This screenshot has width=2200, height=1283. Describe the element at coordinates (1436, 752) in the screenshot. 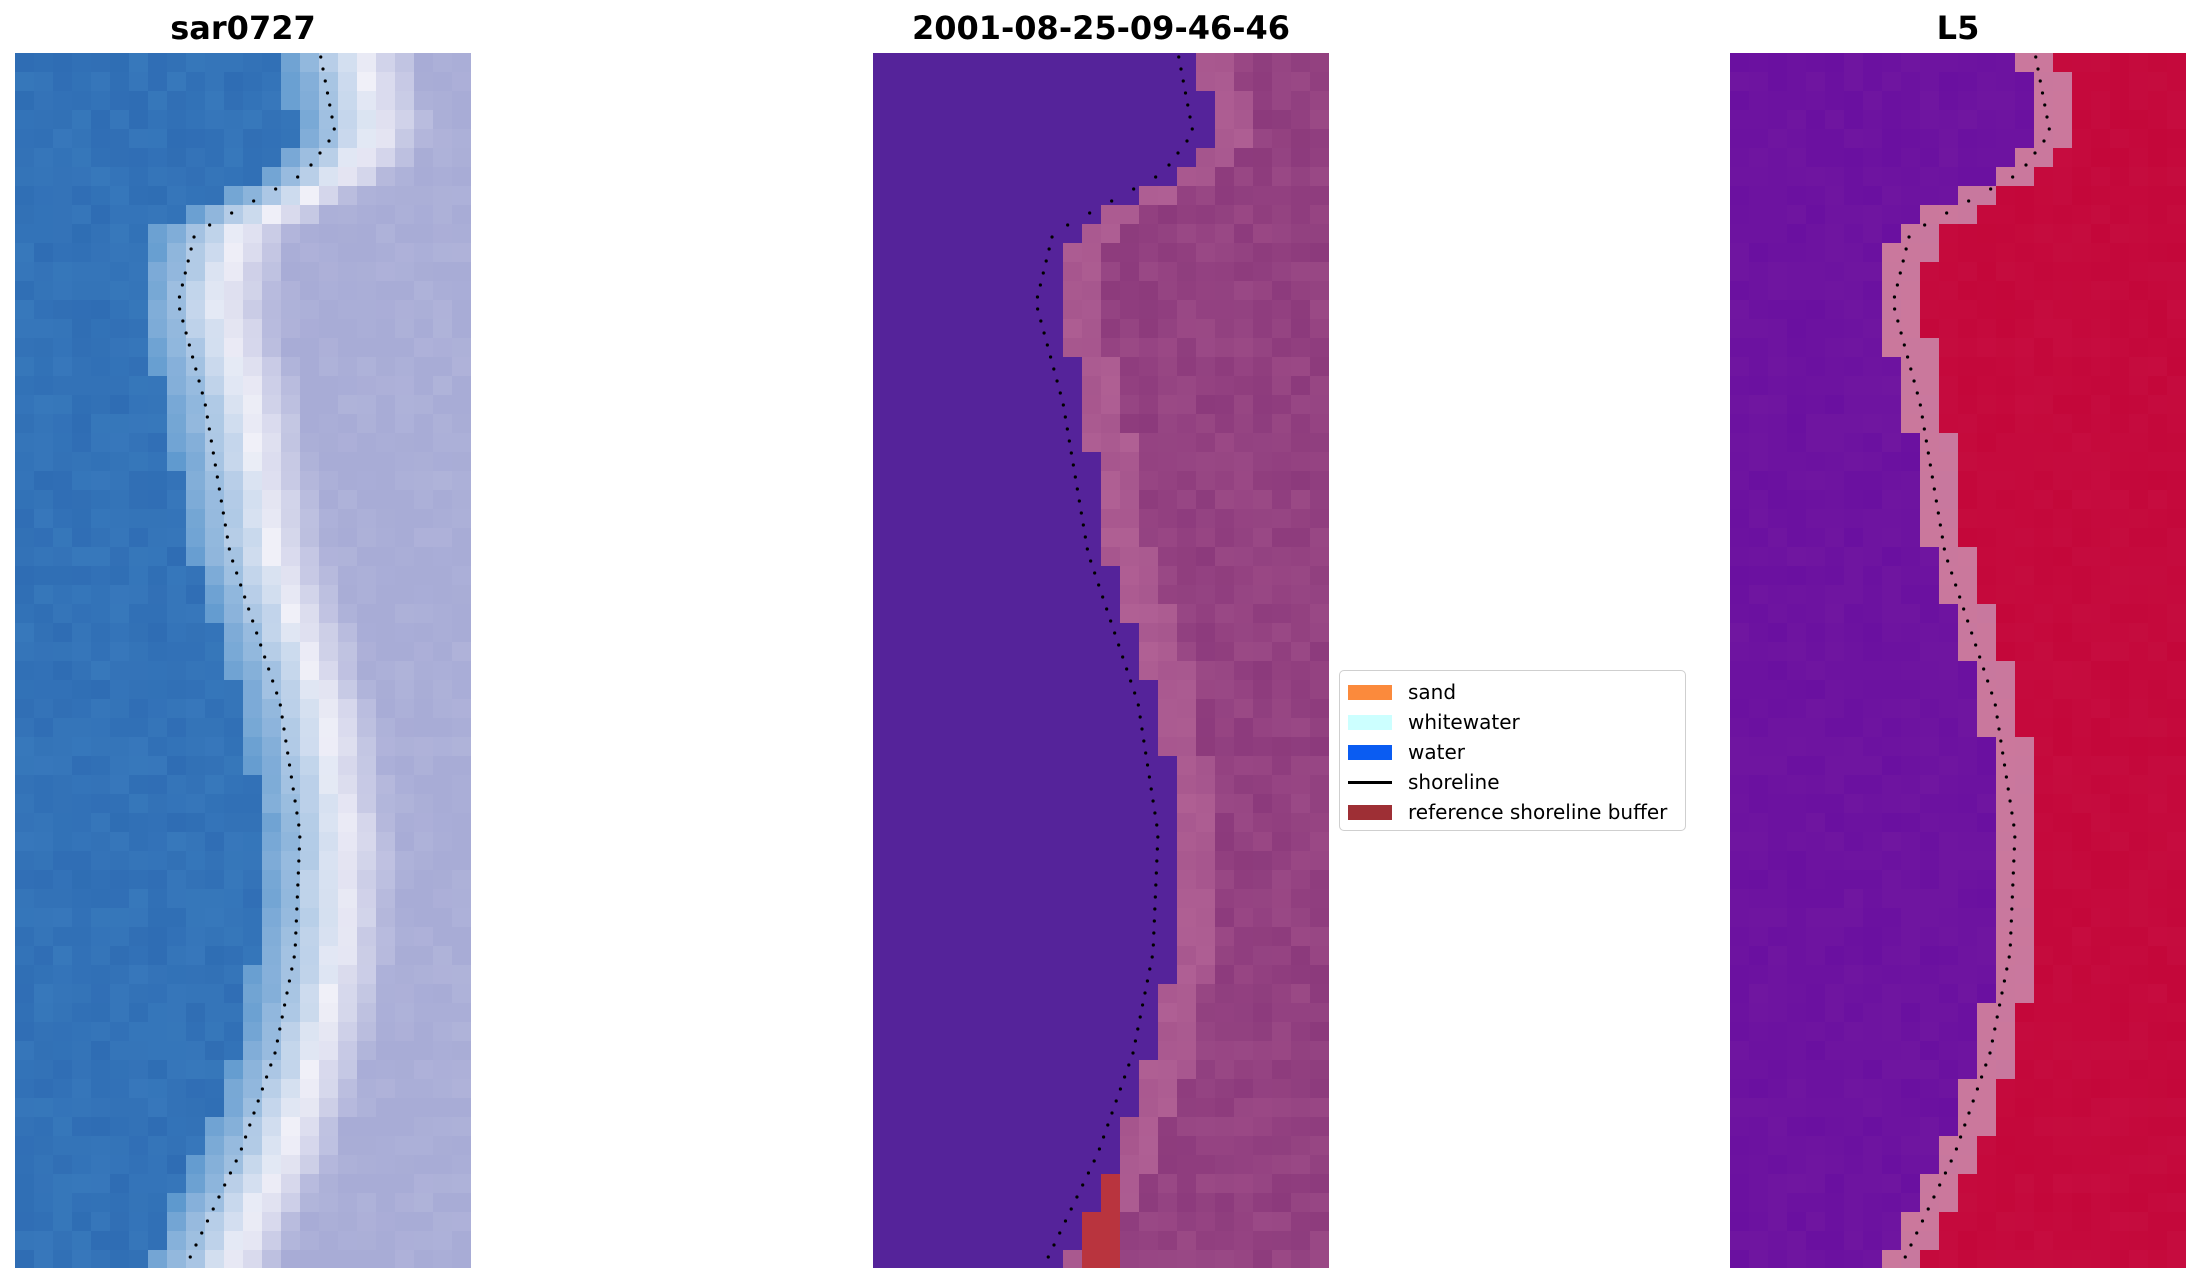

I see `legend-label-water: water` at that location.